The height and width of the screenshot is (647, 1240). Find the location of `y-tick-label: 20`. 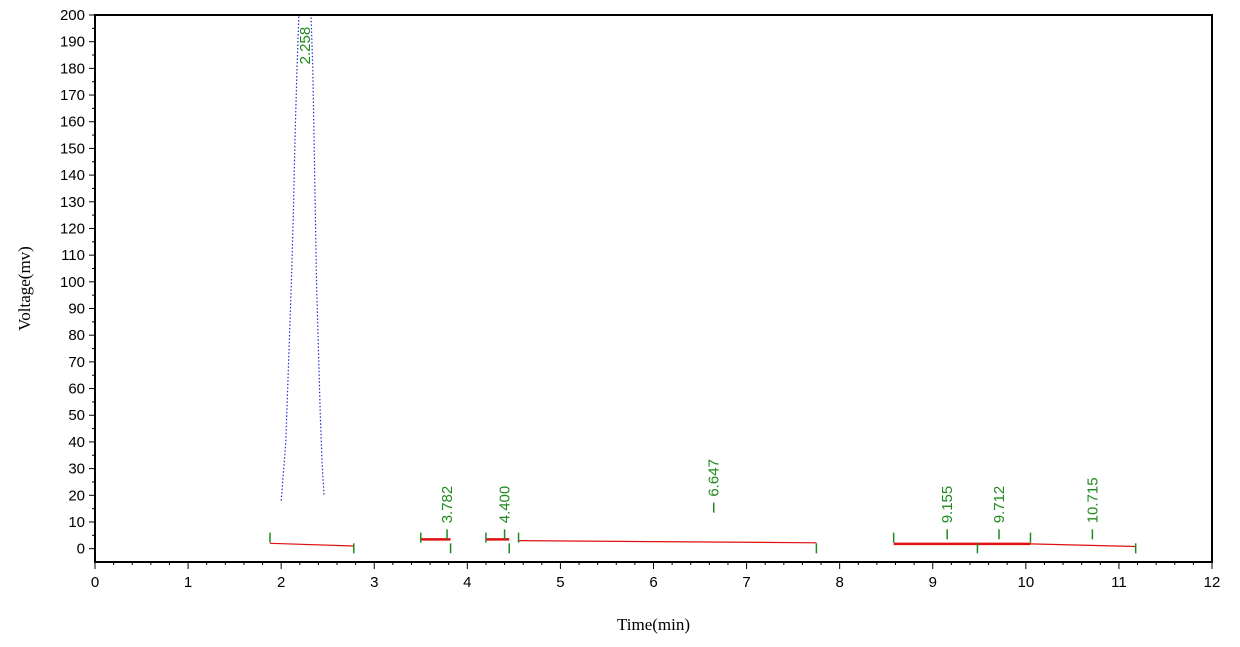

y-tick-label: 20 is located at coordinates (76, 495).